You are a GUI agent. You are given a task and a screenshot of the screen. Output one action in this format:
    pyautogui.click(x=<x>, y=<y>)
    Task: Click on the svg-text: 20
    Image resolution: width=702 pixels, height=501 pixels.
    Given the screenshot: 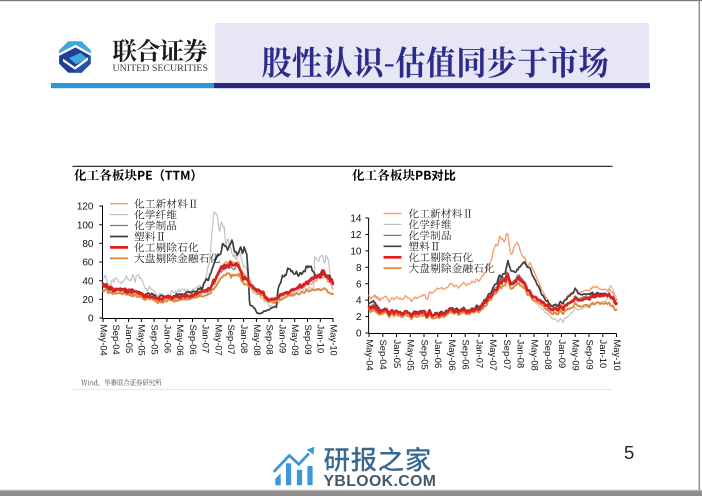 What is the action you would take?
    pyautogui.click(x=88, y=300)
    